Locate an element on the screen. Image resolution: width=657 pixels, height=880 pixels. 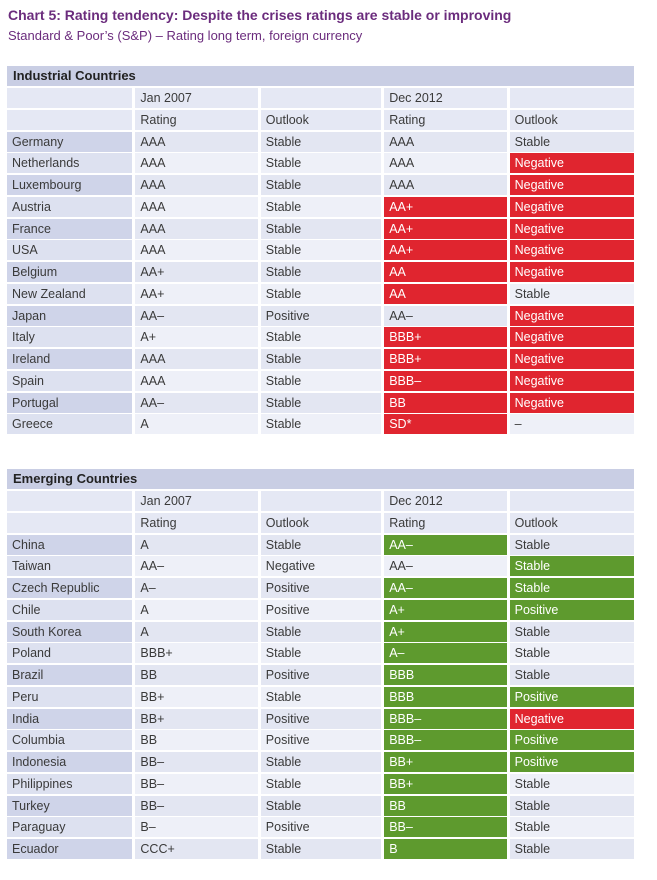
section-title: Emerging Countries is located at coordinates (320, 479).